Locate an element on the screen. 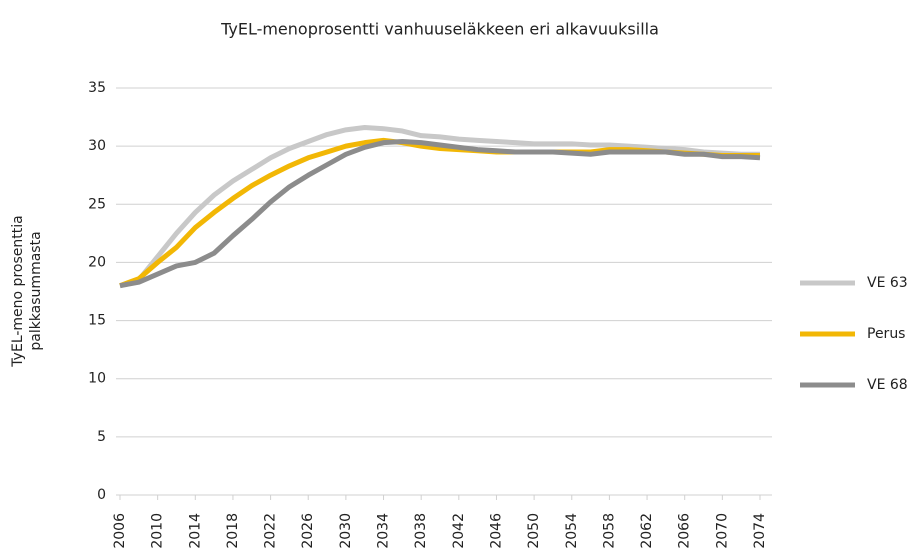  x-tick-label: 2006 is located at coordinates (120, 531).